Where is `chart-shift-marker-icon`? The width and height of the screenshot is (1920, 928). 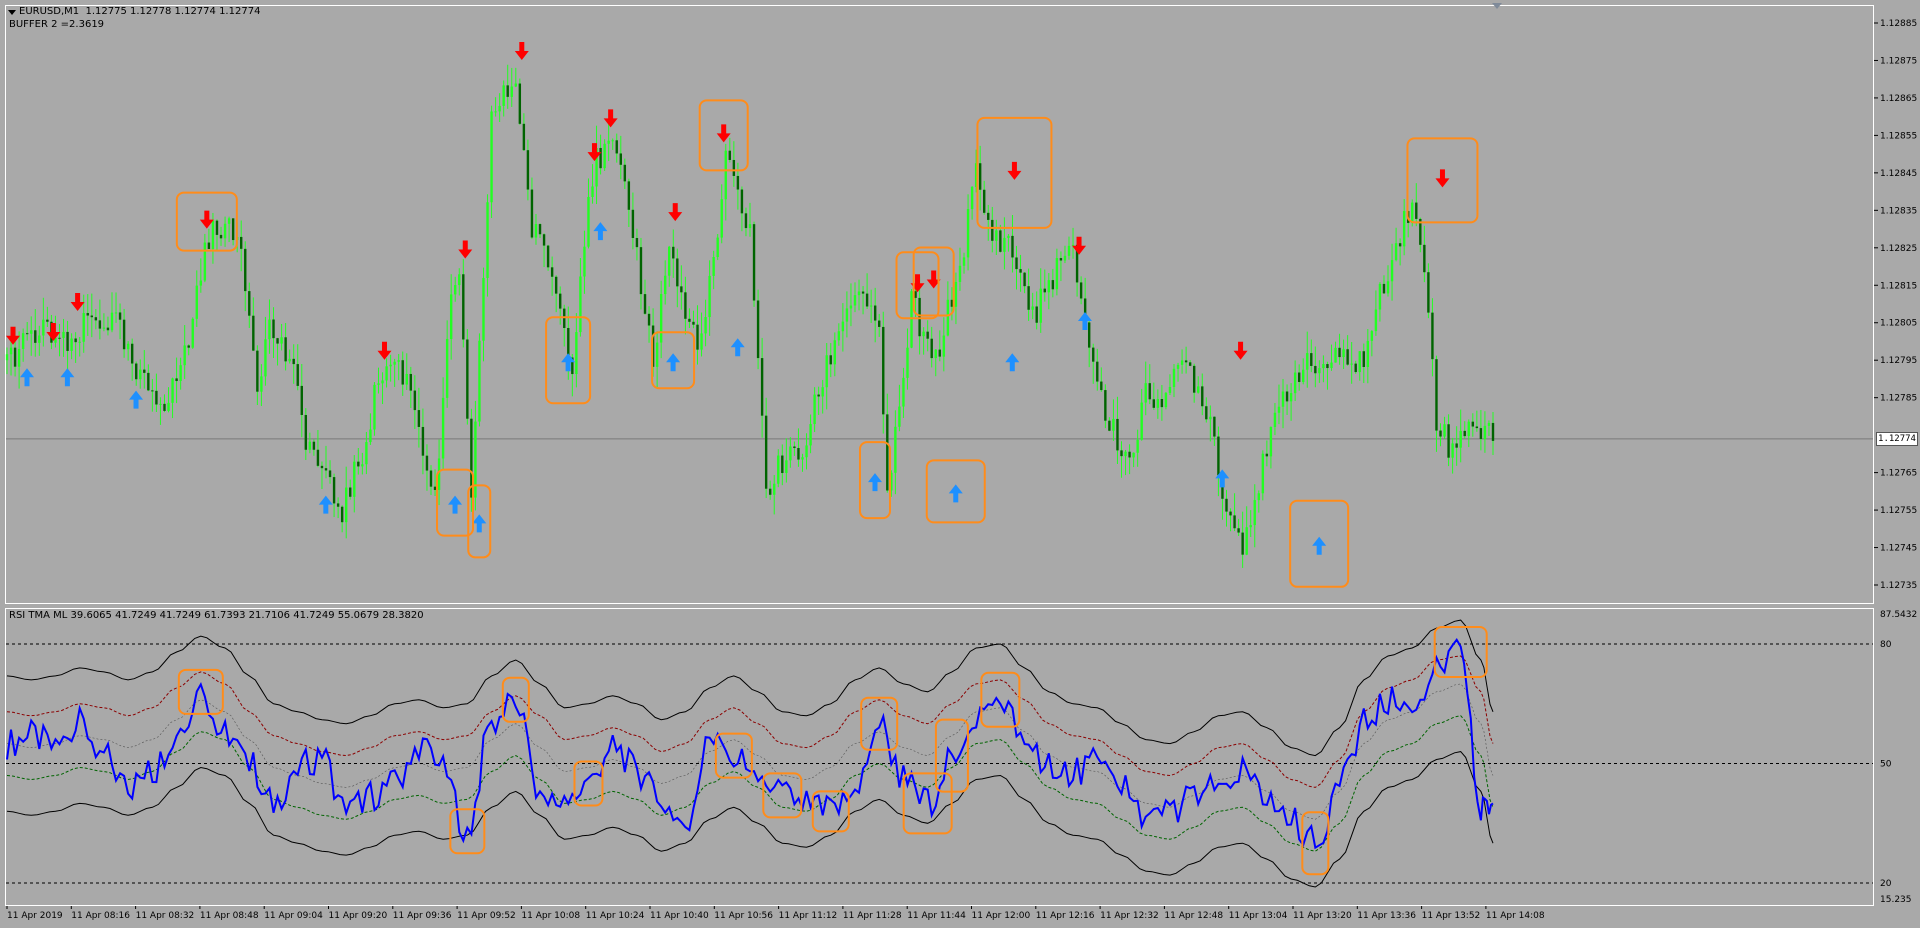
chart-shift-marker-icon is located at coordinates (1497, 6).